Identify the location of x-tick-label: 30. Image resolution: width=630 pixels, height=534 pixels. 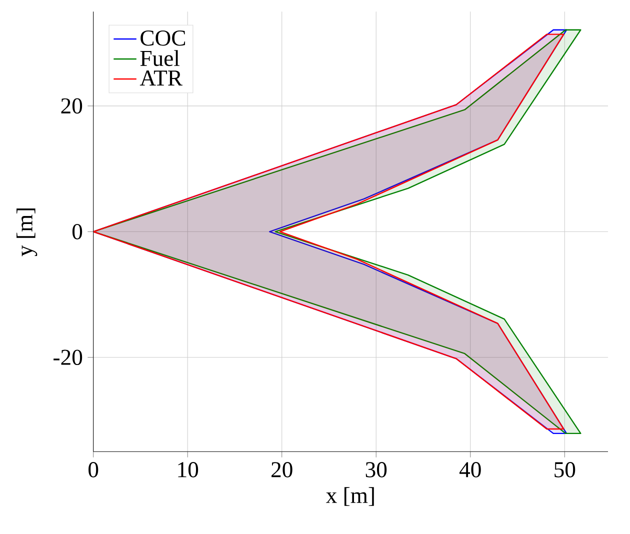
(376, 470).